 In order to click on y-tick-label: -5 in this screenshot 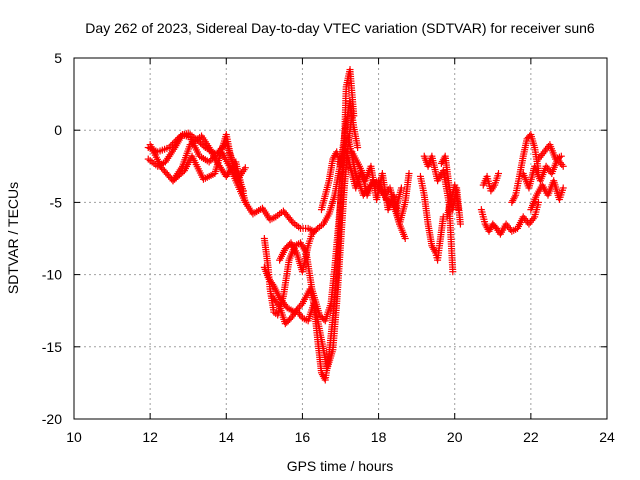, I will do `click(56, 202)`.